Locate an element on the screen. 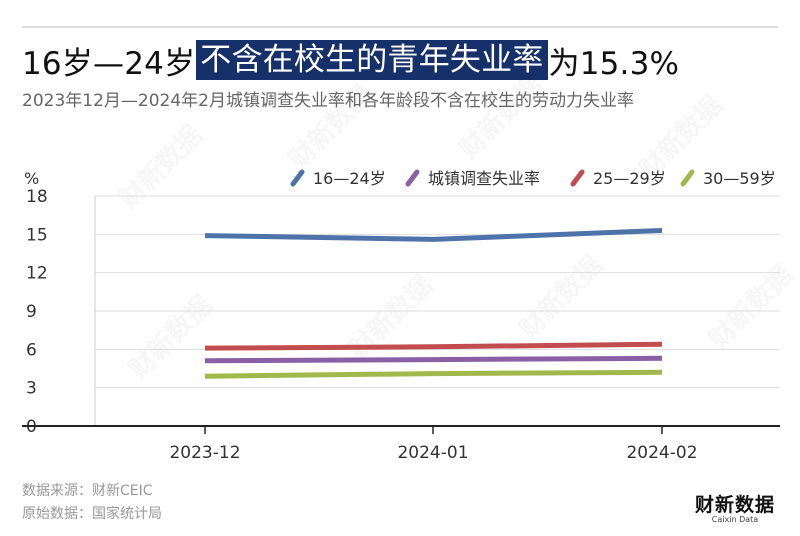 This screenshot has width=800, height=536. source-note: 数据来源：财新CEIC is located at coordinates (87, 491).